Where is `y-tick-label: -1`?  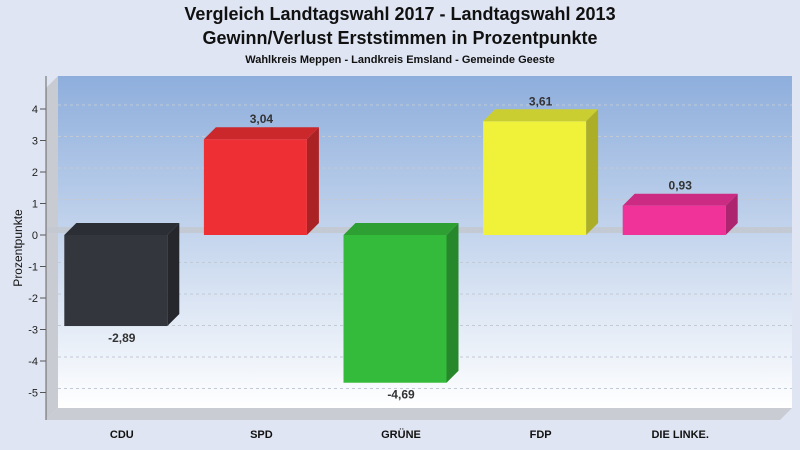 y-tick-label: -1 is located at coordinates (33, 268).